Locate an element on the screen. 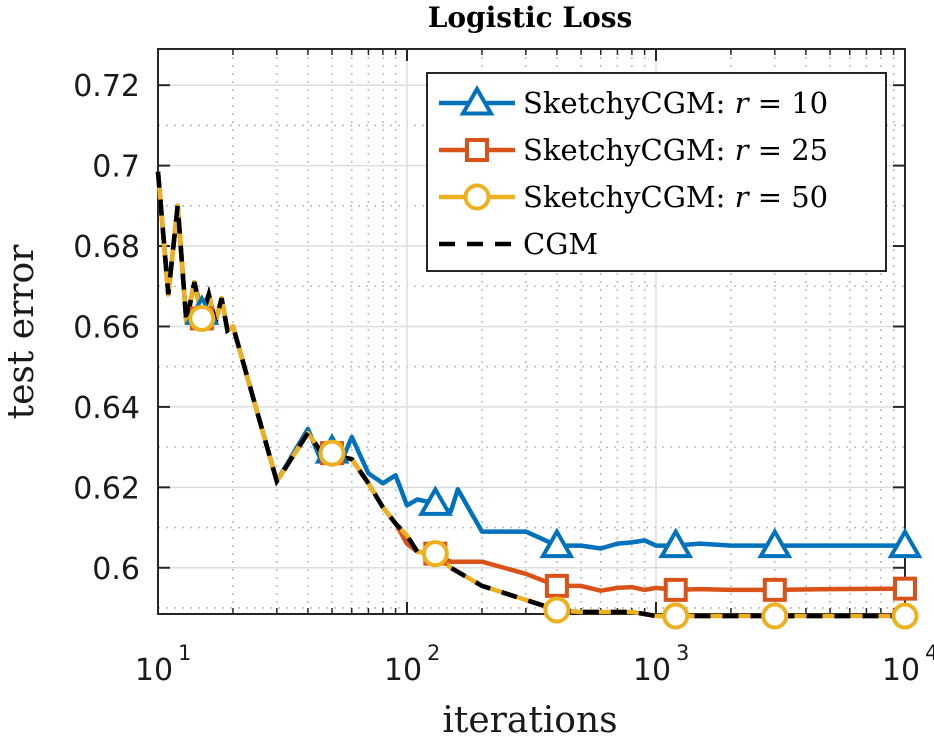 The image size is (934, 743). legend-entry-3: CGM is located at coordinates (518, 244).